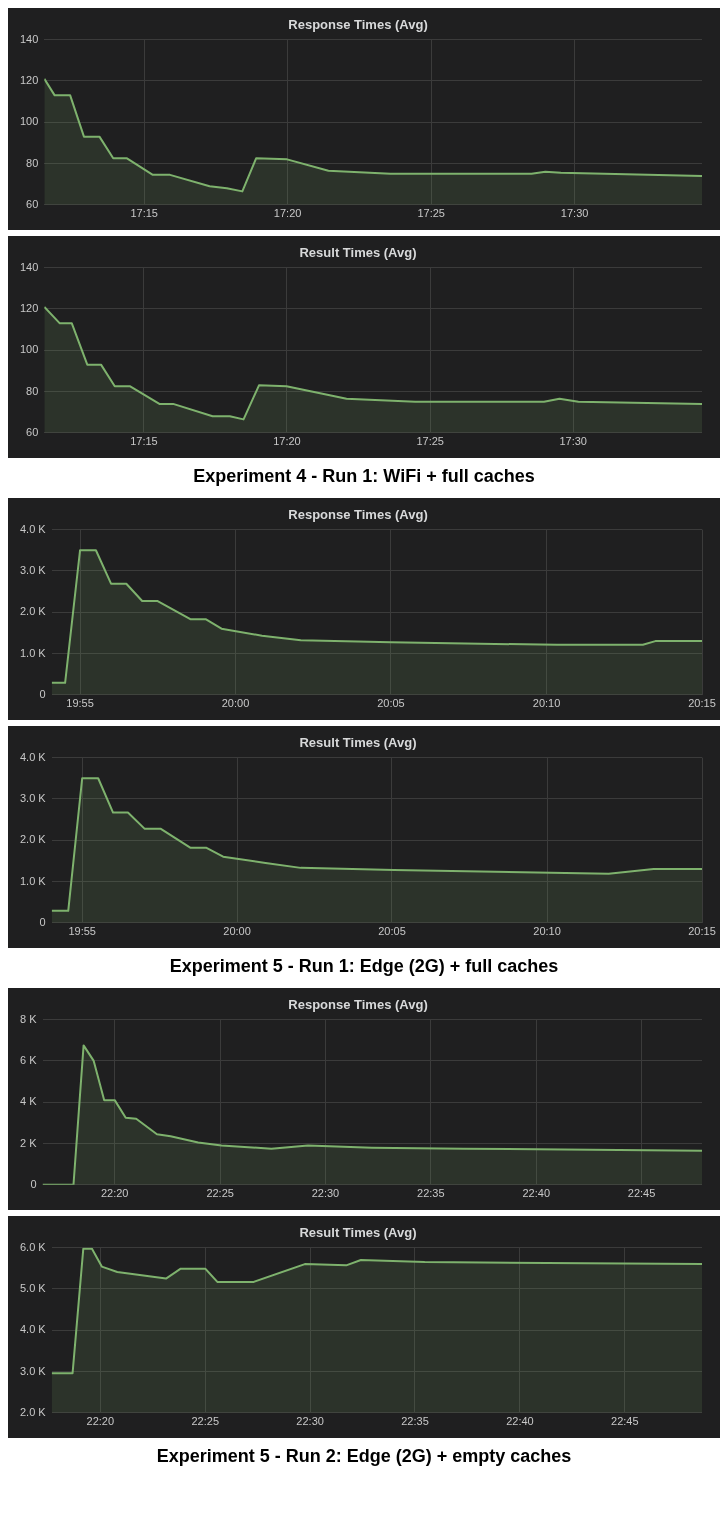 This screenshot has width=728, height=1526. Describe the element at coordinates (33, 1246) in the screenshot. I see `y-tick-label: 6.0 K` at that location.